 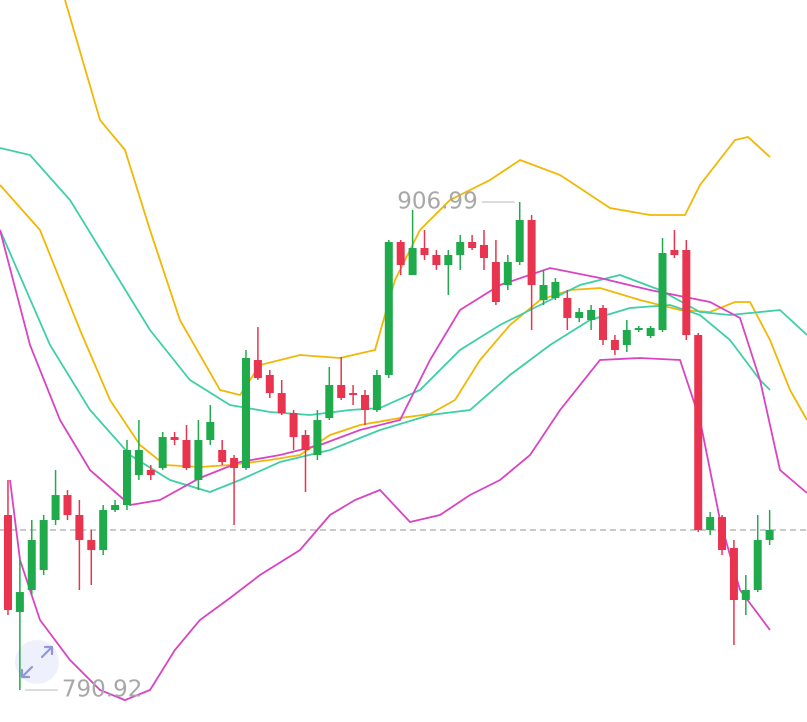 What do you see at coordinates (437, 201) in the screenshot?
I see `max-price-label: 906.99` at bounding box center [437, 201].